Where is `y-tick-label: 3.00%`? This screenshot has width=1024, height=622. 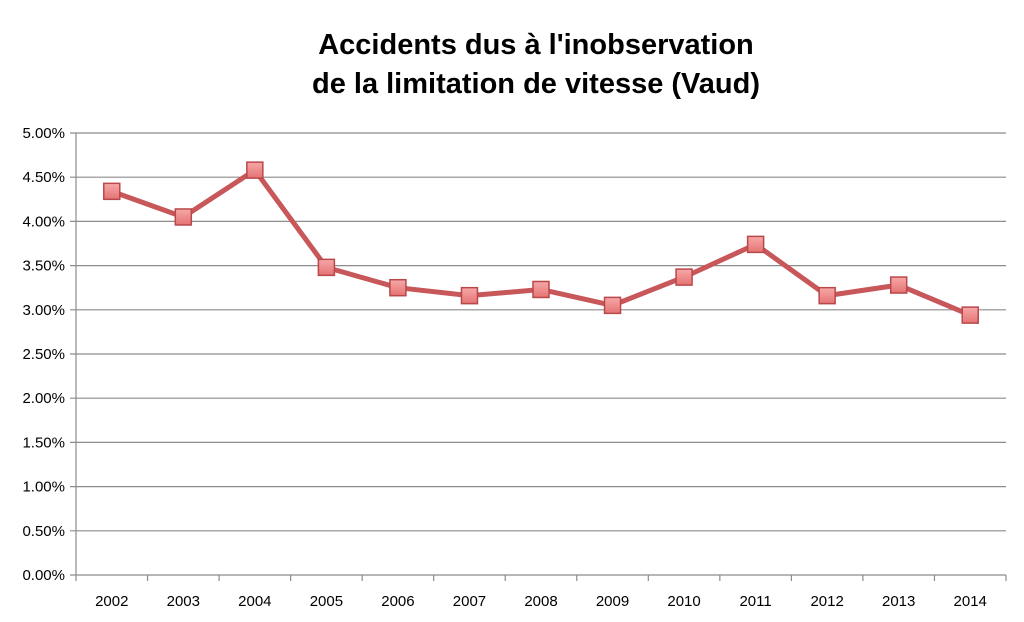
y-tick-label: 3.00% is located at coordinates (43, 310).